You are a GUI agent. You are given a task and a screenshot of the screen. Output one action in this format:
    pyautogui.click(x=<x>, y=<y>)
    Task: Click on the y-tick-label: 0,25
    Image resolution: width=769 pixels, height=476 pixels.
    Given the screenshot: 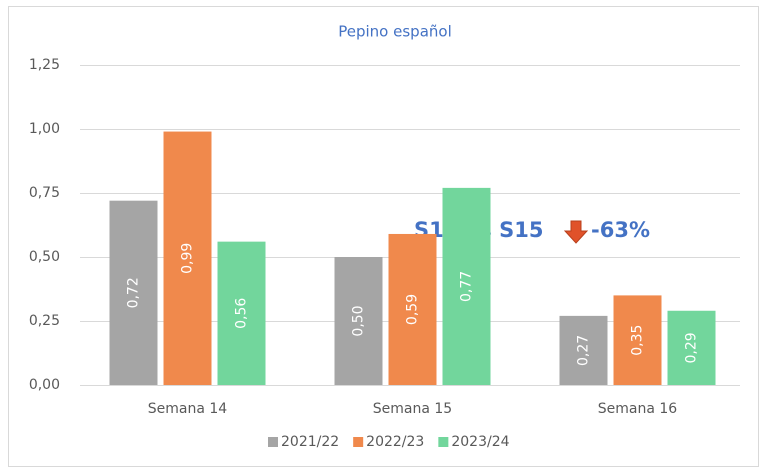 What is the action you would take?
    pyautogui.click(x=44, y=321)
    